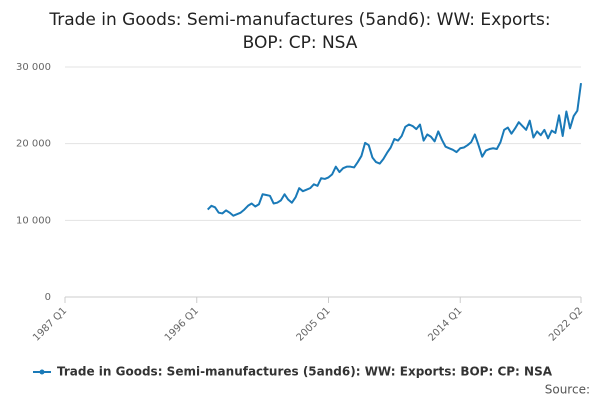 Image resolution: width=600 pixels, height=400 pixels. What do you see at coordinates (567, 390) in the screenshot?
I see `source: Source:` at bounding box center [567, 390].